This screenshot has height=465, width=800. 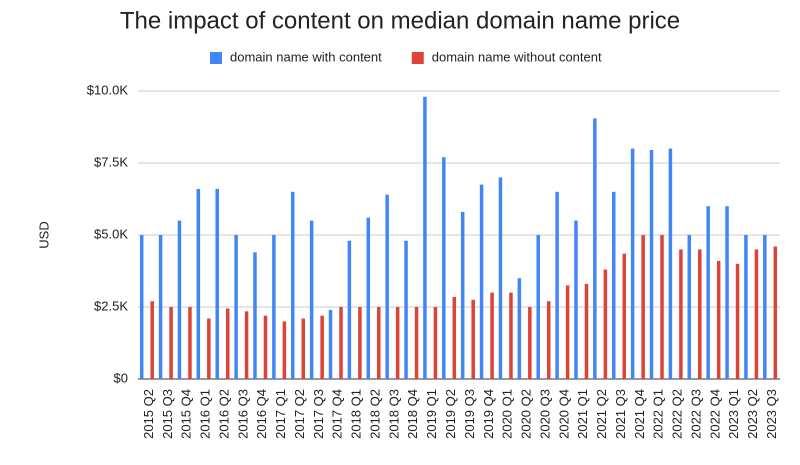 What do you see at coordinates (601, 414) in the screenshot?
I see `x-tick-label: 2021 Q2` at bounding box center [601, 414].